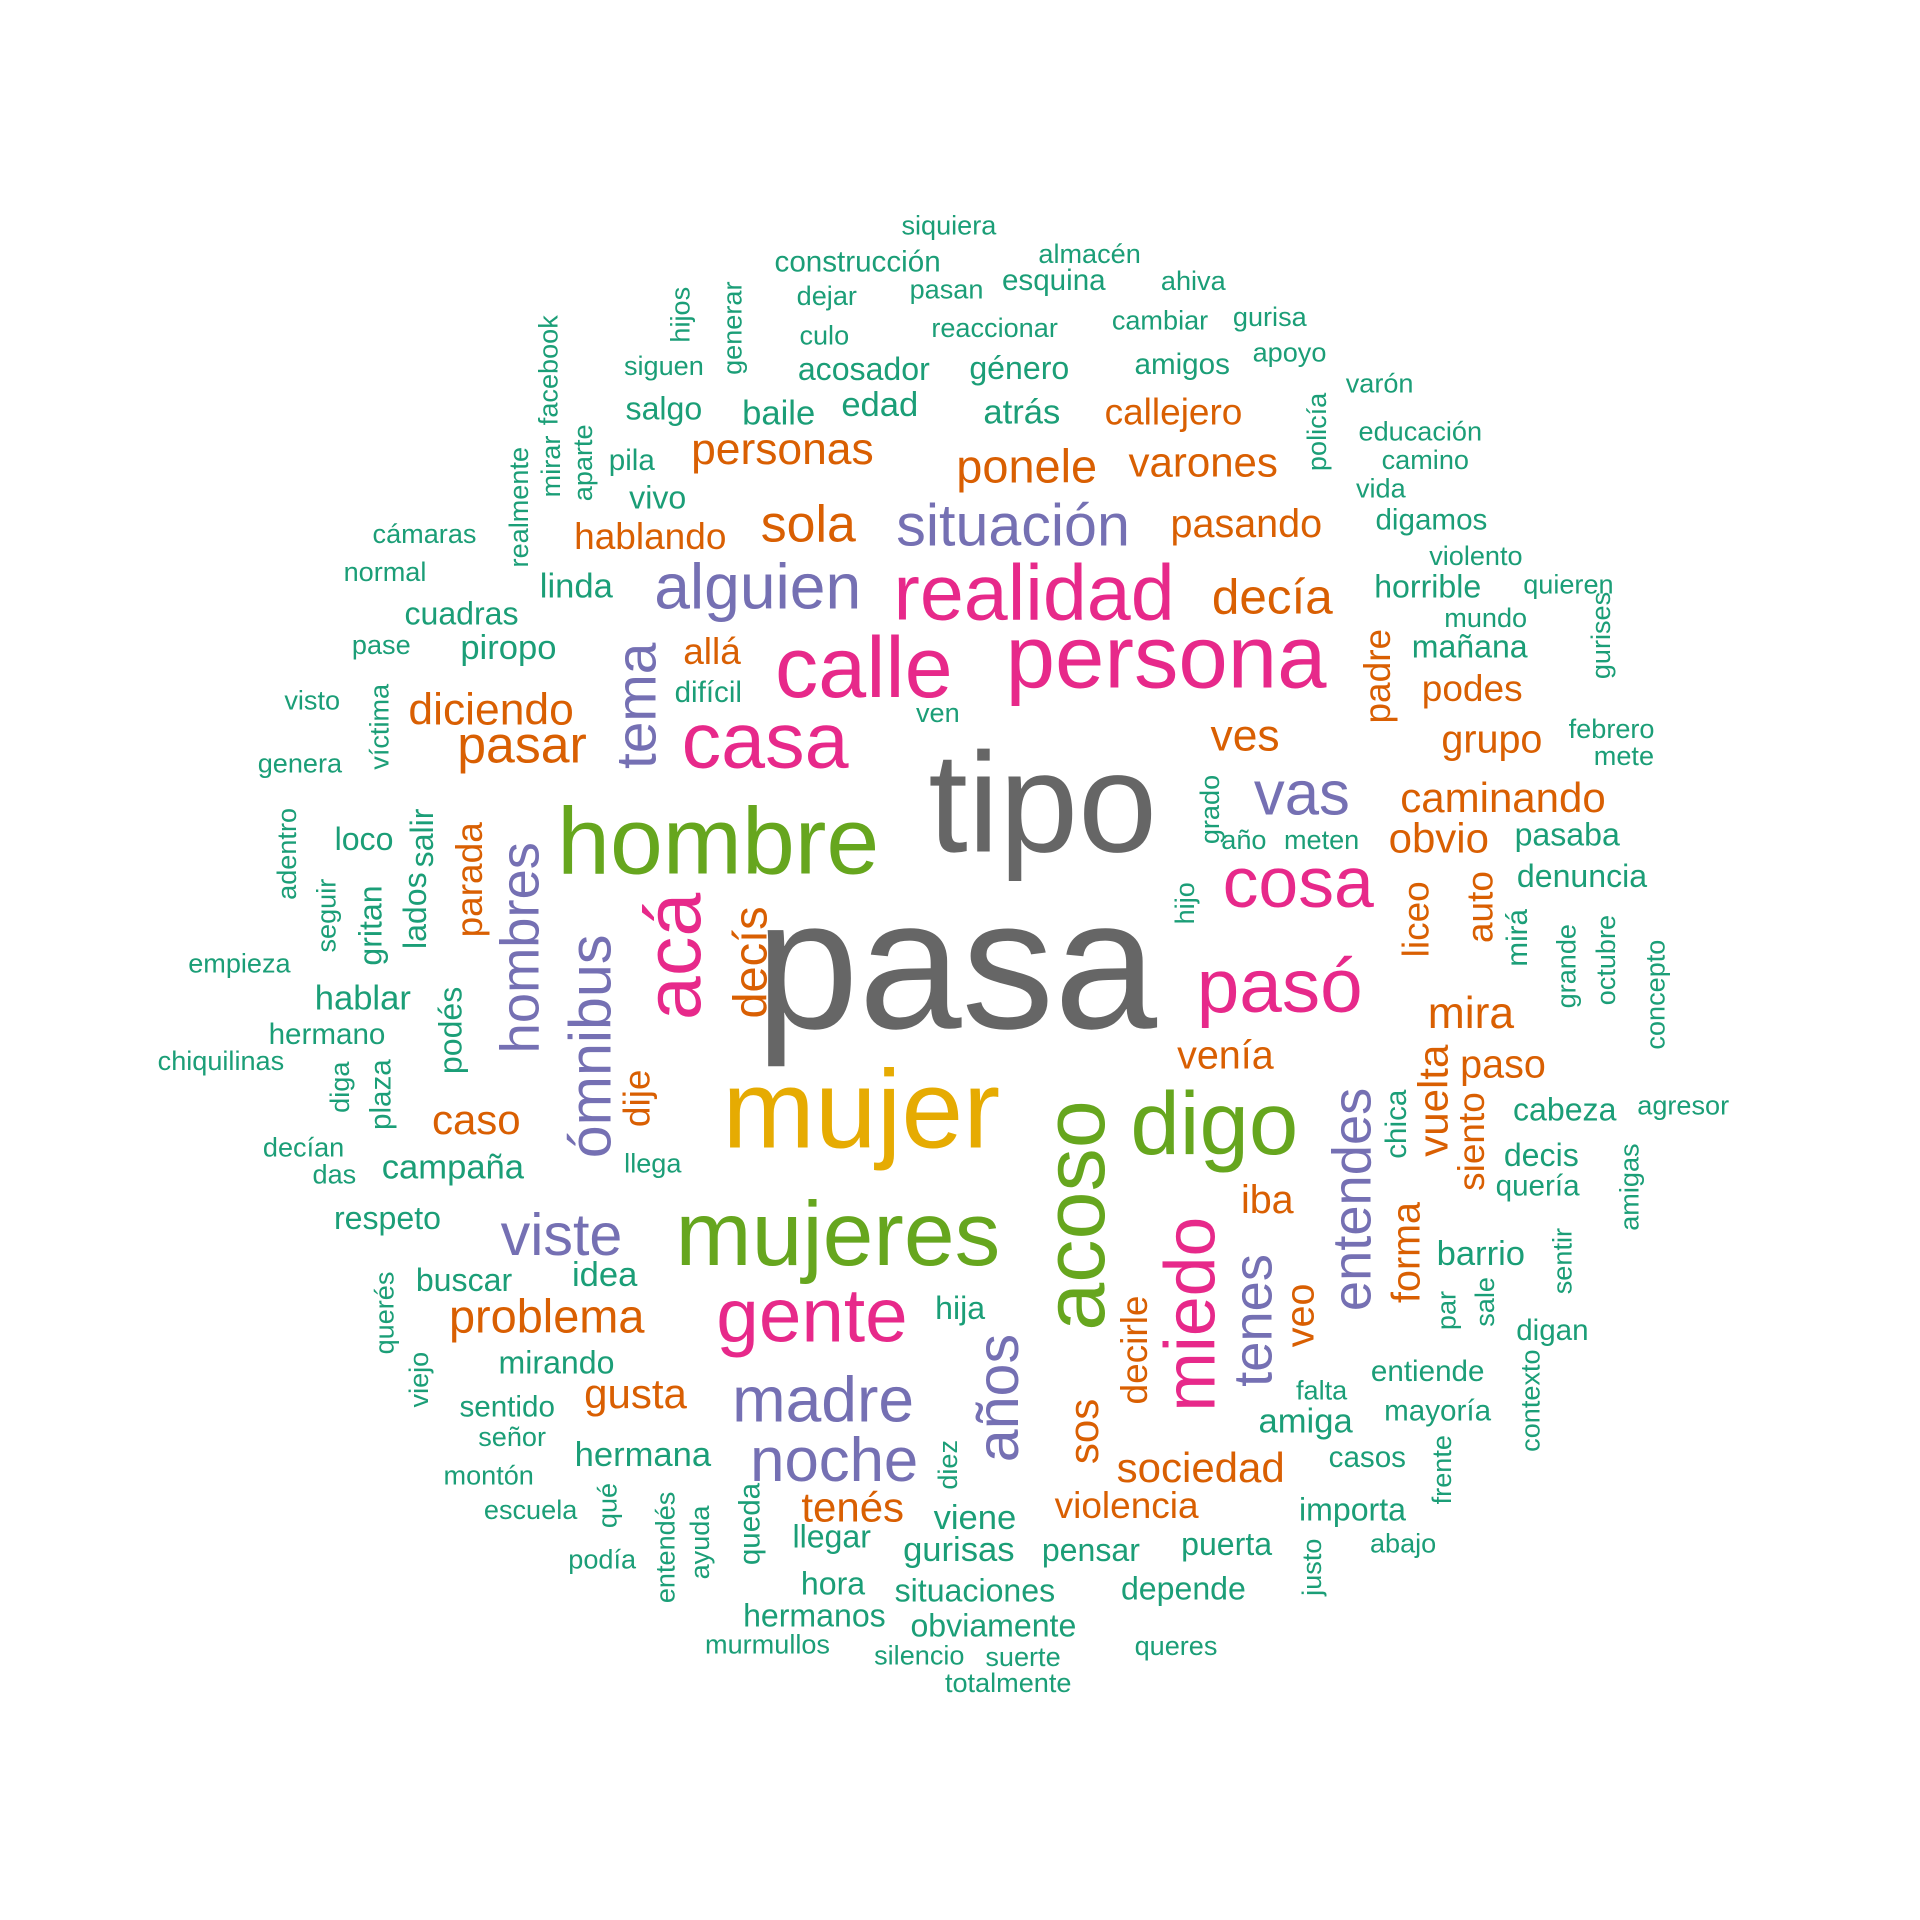 The width and height of the screenshot is (1920, 1920). What do you see at coordinates (861, 1109) in the screenshot?
I see `word-mujer: mujer` at bounding box center [861, 1109].